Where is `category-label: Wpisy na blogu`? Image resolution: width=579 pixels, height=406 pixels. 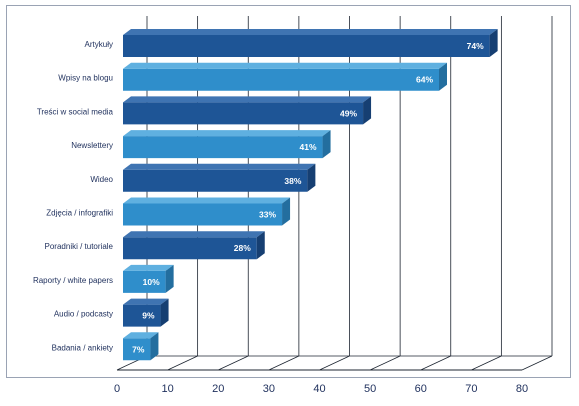
category-label: Wpisy na blogu is located at coordinates (85, 78).